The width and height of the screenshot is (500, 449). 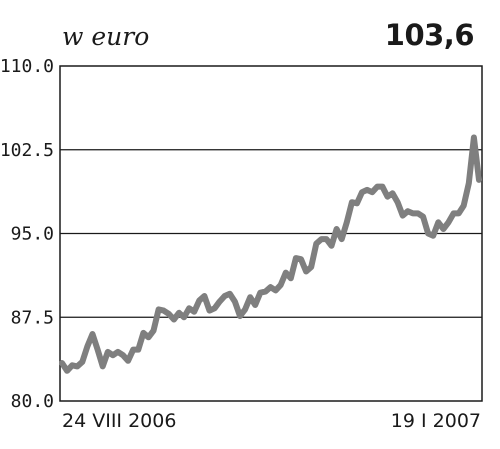 I want to click on y-tick-label: 87.5, so click(x=32, y=317).